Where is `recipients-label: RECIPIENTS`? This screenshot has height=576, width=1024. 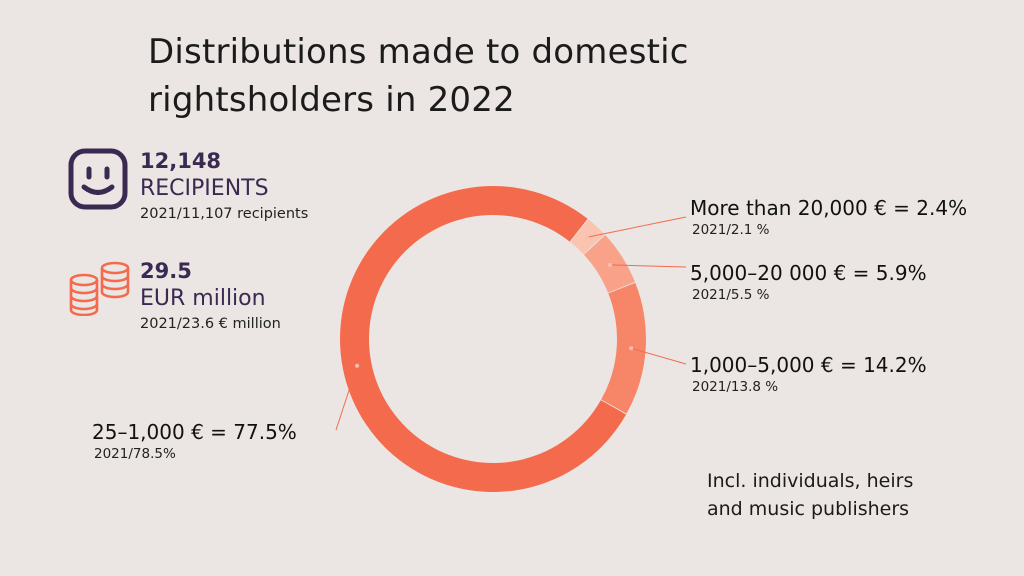
recipients-label: RECIPIENTS is located at coordinates (204, 188).